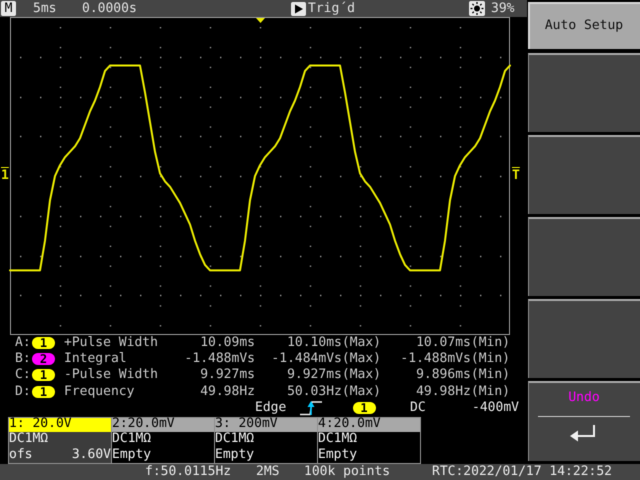 The image size is (640, 480). I want to click on text: 100k points, so click(347, 471).